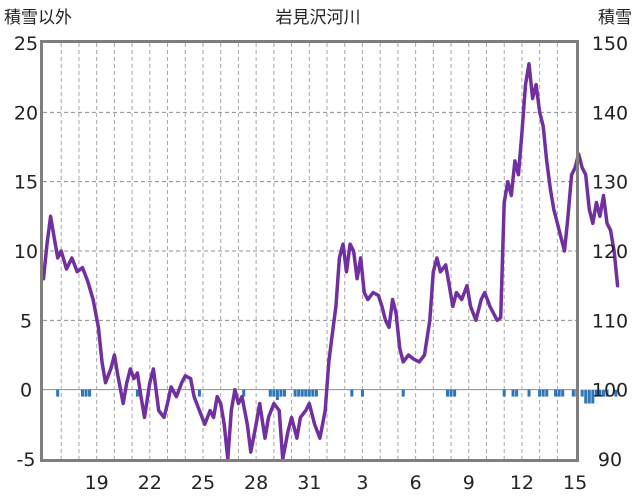 The height and width of the screenshot is (501, 636). I want to click on y-left-tick-label: -5, so click(26, 460).